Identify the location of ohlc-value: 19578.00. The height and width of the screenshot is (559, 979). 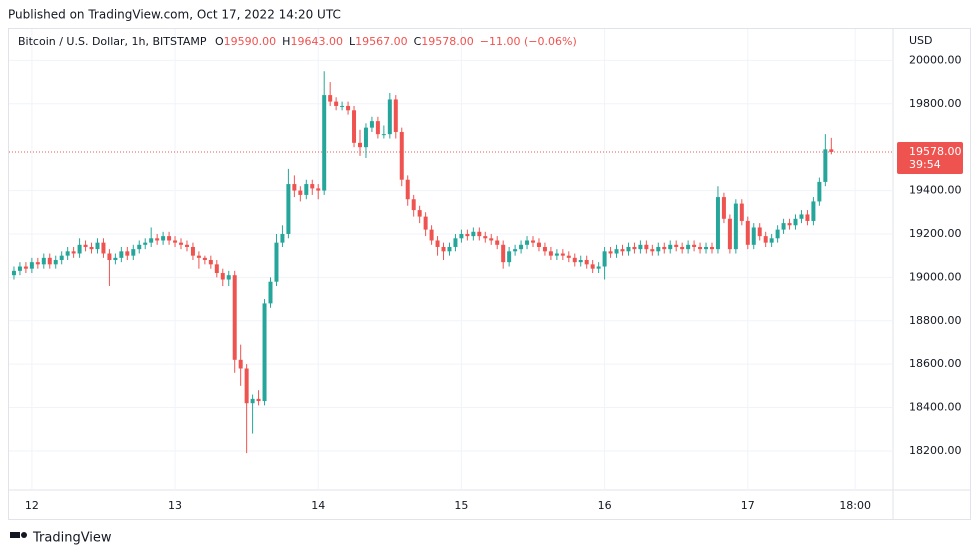
(447, 41).